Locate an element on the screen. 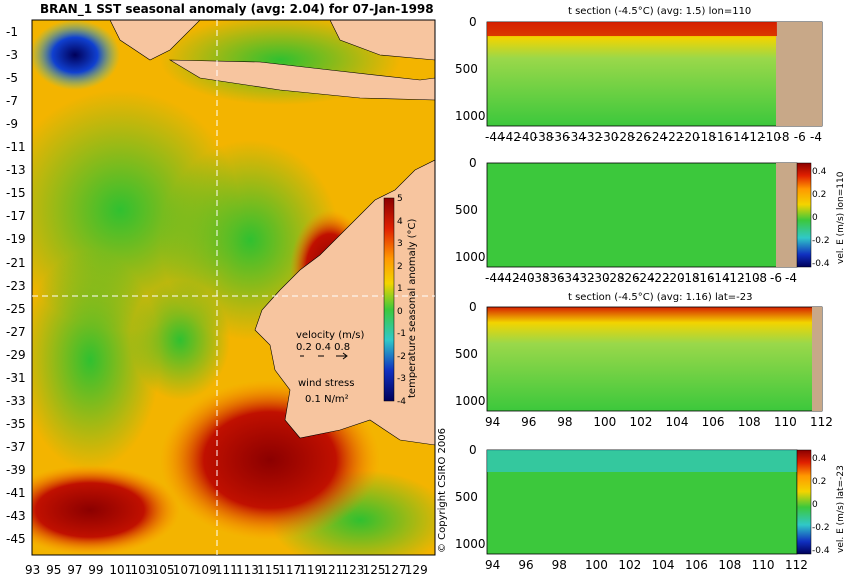 This screenshot has height=580, width=850. section-x-tick: -4 is located at coordinates (791, 278).